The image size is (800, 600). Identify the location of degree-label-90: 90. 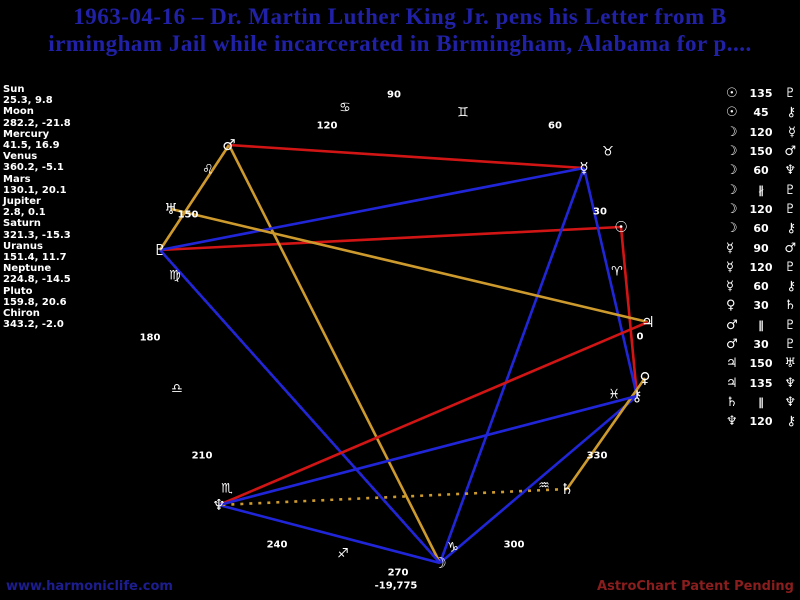
(394, 95).